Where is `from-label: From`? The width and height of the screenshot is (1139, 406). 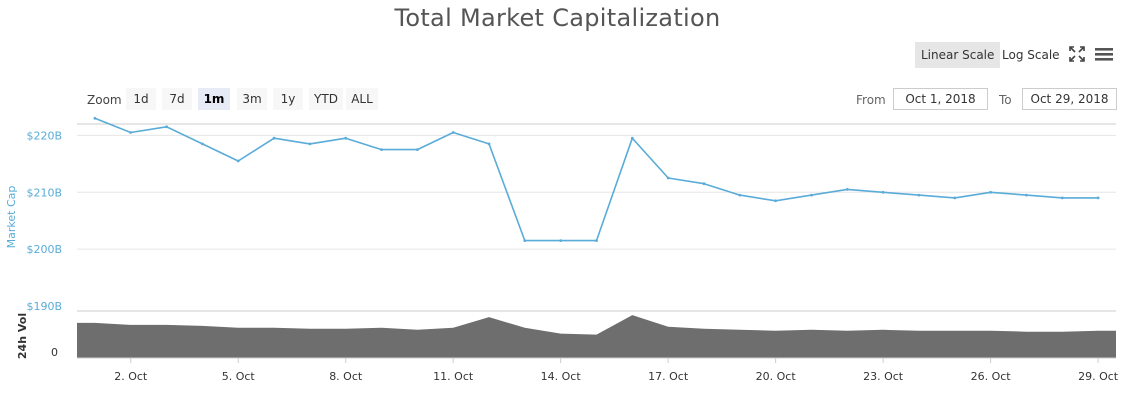
from-label: From is located at coordinates (871, 100).